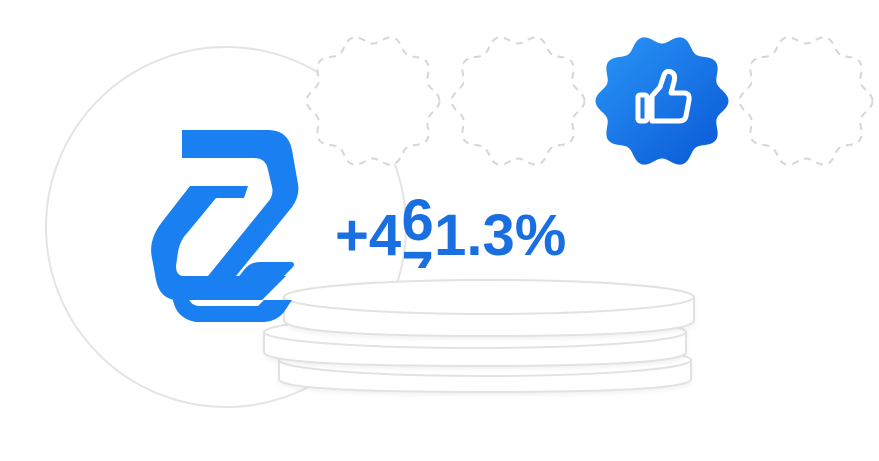 Image resolution: width=879 pixels, height=461 pixels. What do you see at coordinates (500, 235) in the screenshot?
I see `stat-suffix: 1.3%` at bounding box center [500, 235].